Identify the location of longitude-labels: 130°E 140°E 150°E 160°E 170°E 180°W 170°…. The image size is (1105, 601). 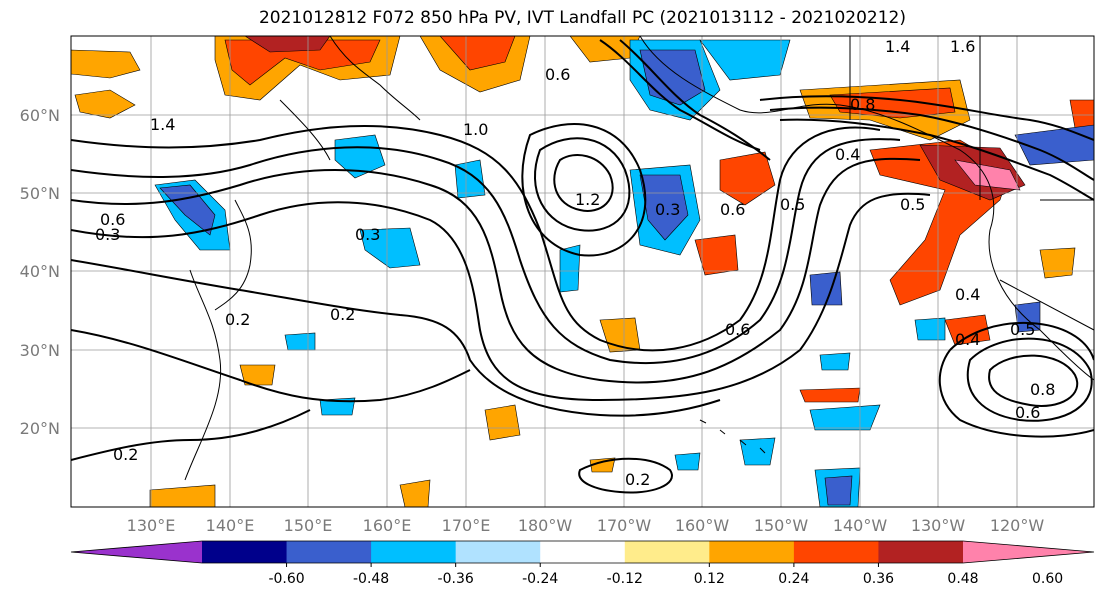
(586, 525).